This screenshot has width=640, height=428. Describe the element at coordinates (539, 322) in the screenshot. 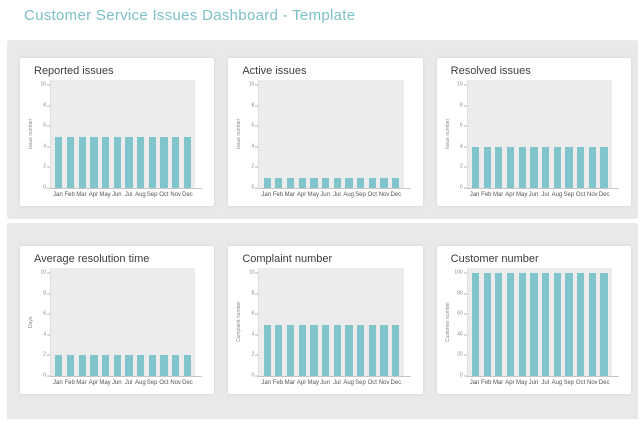

I see `plot-area` at that location.